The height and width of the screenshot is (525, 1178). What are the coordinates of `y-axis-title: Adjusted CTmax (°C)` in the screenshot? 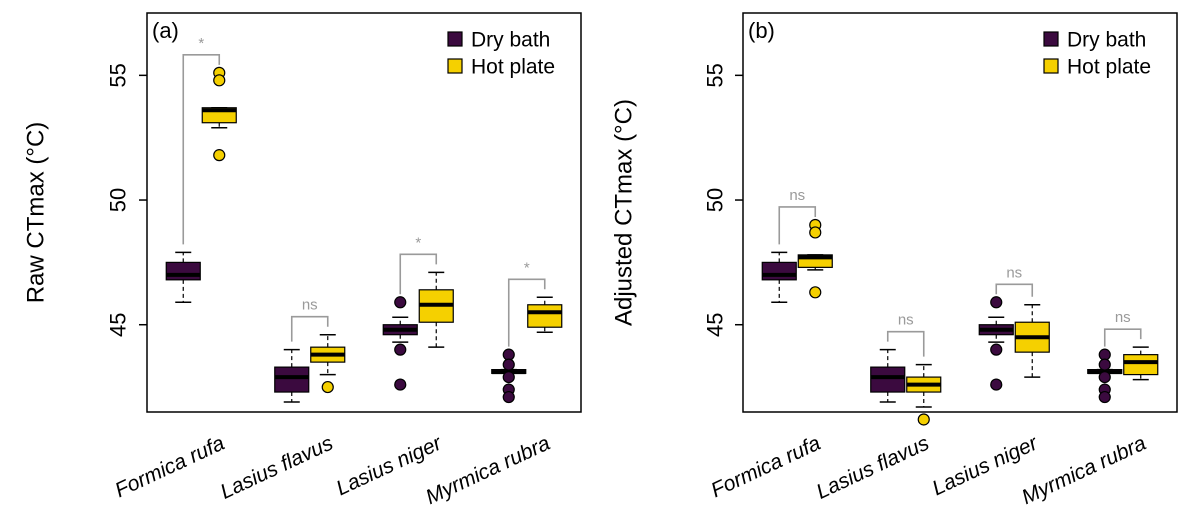 It's located at (624, 212).